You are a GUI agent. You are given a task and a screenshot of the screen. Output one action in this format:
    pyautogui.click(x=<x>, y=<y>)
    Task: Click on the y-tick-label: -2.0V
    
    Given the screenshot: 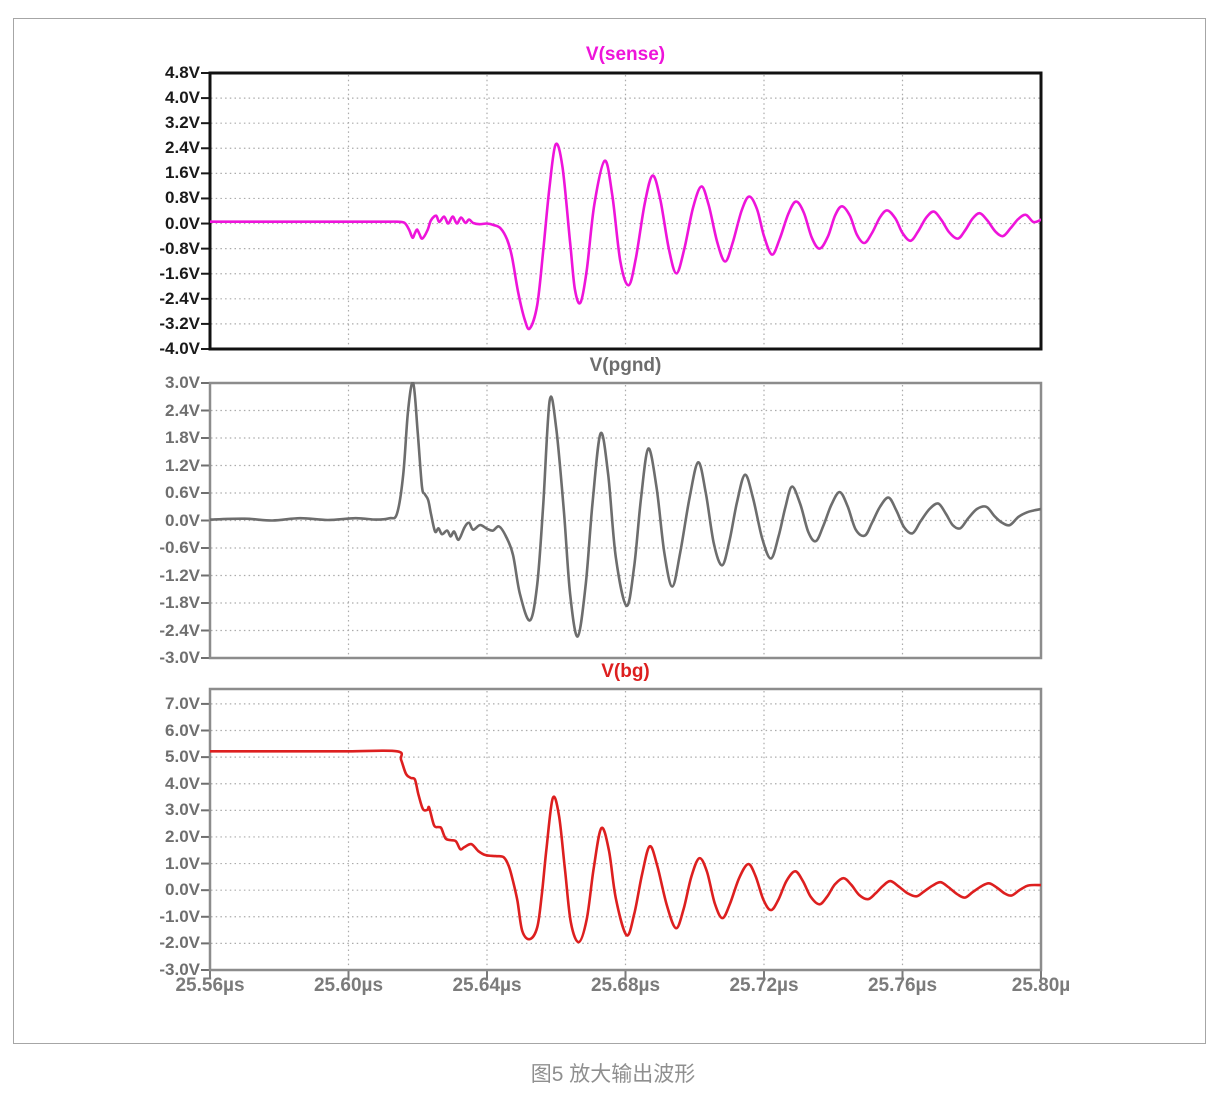 What is the action you would take?
    pyautogui.click(x=179, y=943)
    